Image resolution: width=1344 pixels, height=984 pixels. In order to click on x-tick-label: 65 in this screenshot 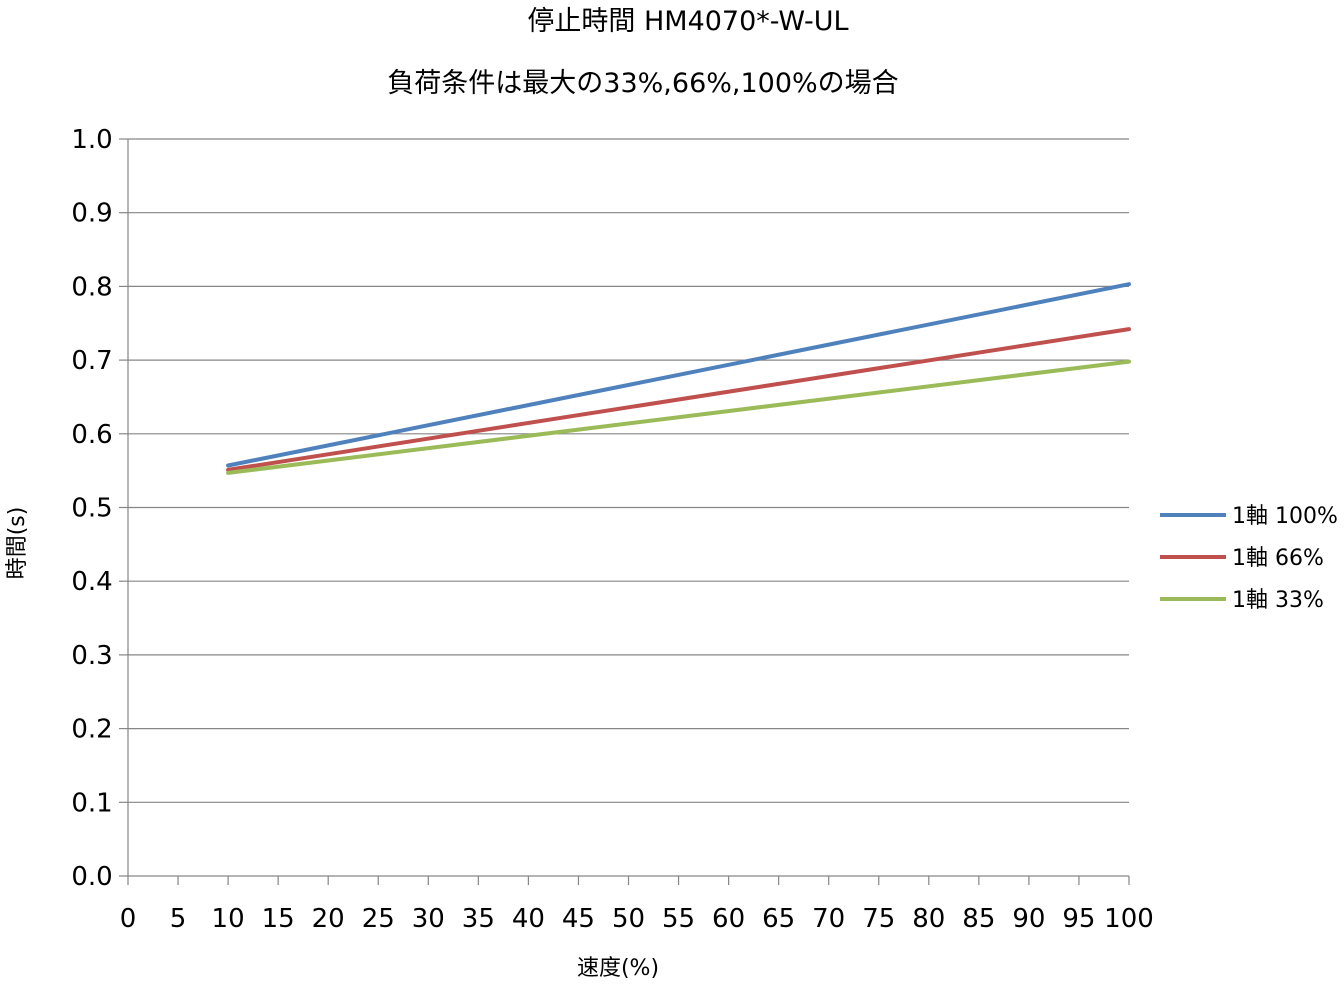, I will do `click(778, 919)`.